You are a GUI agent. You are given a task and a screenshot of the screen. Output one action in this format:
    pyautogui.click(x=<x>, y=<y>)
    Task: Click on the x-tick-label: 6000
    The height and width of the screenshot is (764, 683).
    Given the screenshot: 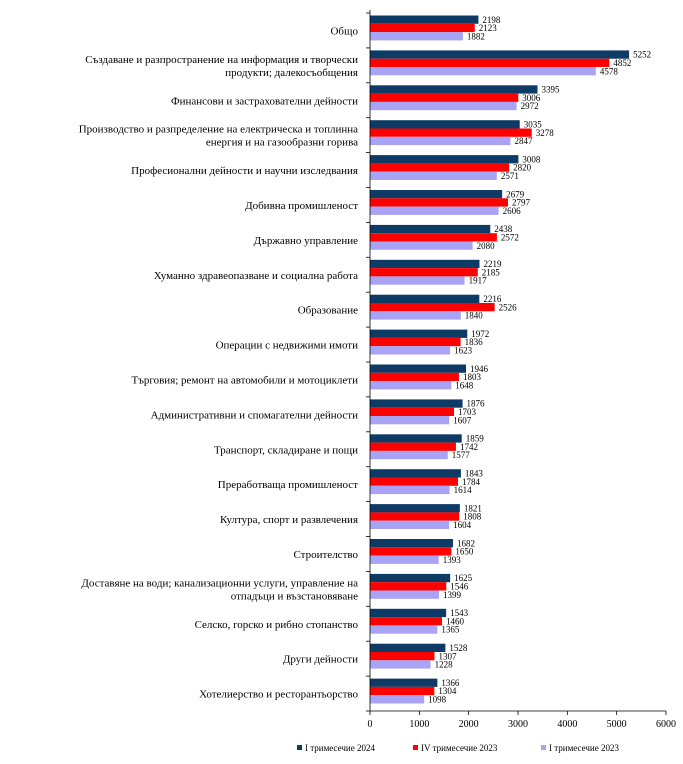 What is the action you would take?
    pyautogui.click(x=666, y=724)
    